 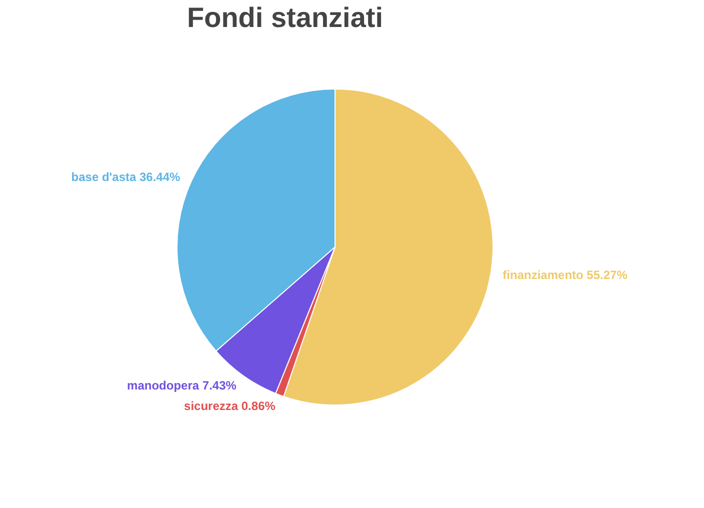 What do you see at coordinates (230, 406) in the screenshot?
I see `slice-label: sicurezza 0.86%` at bounding box center [230, 406].